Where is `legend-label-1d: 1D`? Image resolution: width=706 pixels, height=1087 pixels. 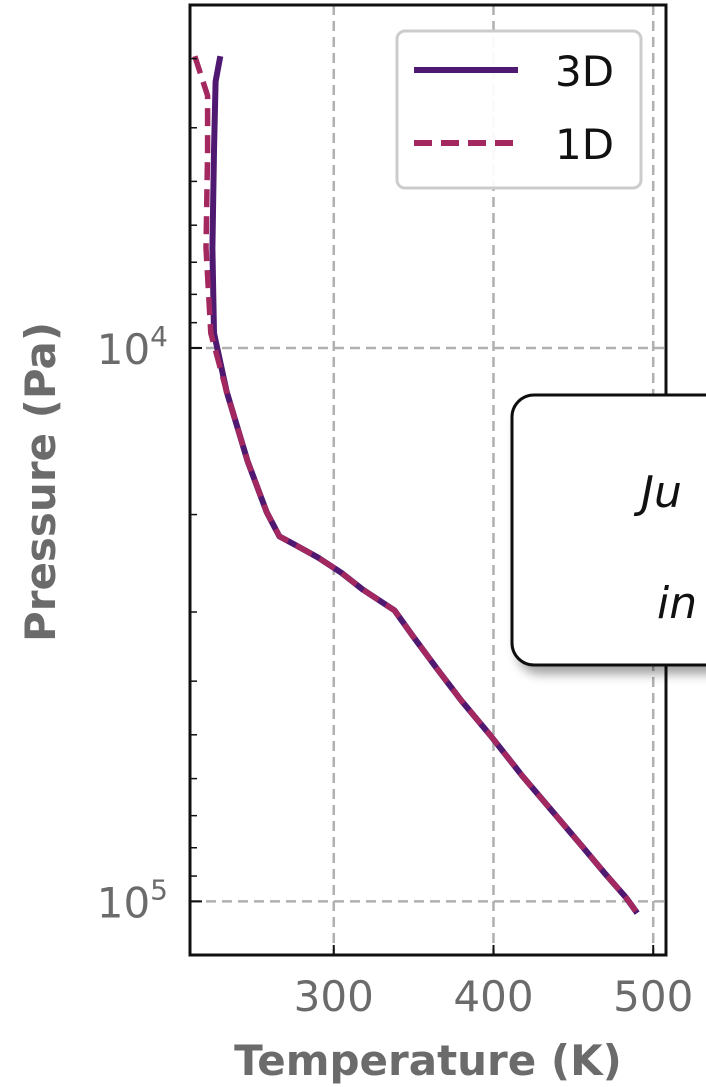
legend-label-1d: 1D is located at coordinates (584, 144).